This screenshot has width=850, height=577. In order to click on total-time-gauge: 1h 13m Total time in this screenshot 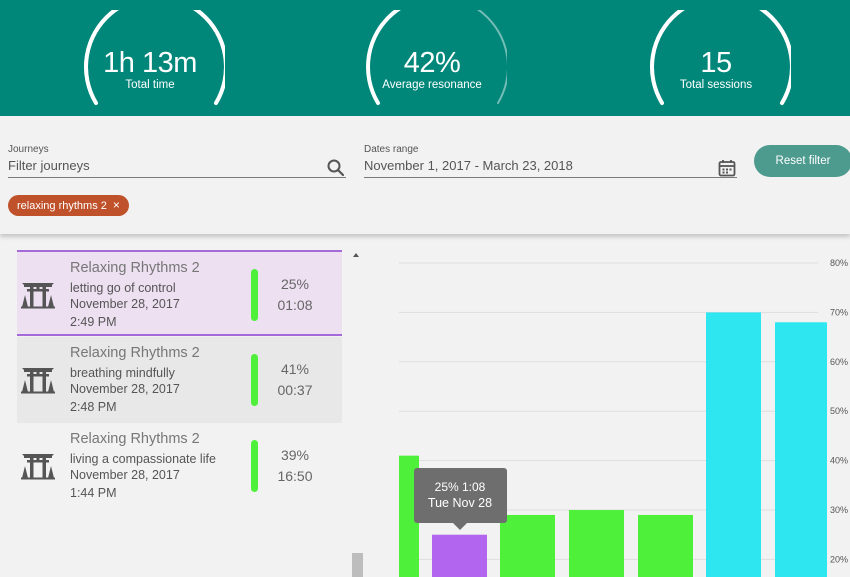, I will do `click(150, 63)`.